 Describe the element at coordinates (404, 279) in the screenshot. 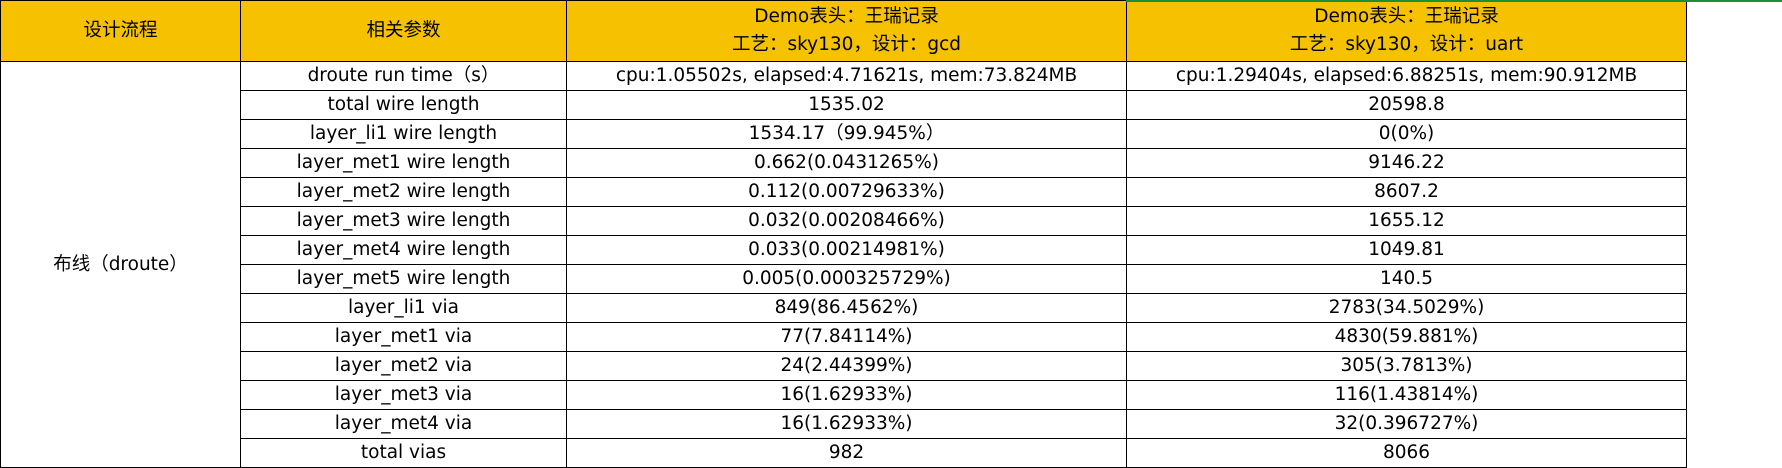

I see `param-cell: layer_met5 wire length` at that location.